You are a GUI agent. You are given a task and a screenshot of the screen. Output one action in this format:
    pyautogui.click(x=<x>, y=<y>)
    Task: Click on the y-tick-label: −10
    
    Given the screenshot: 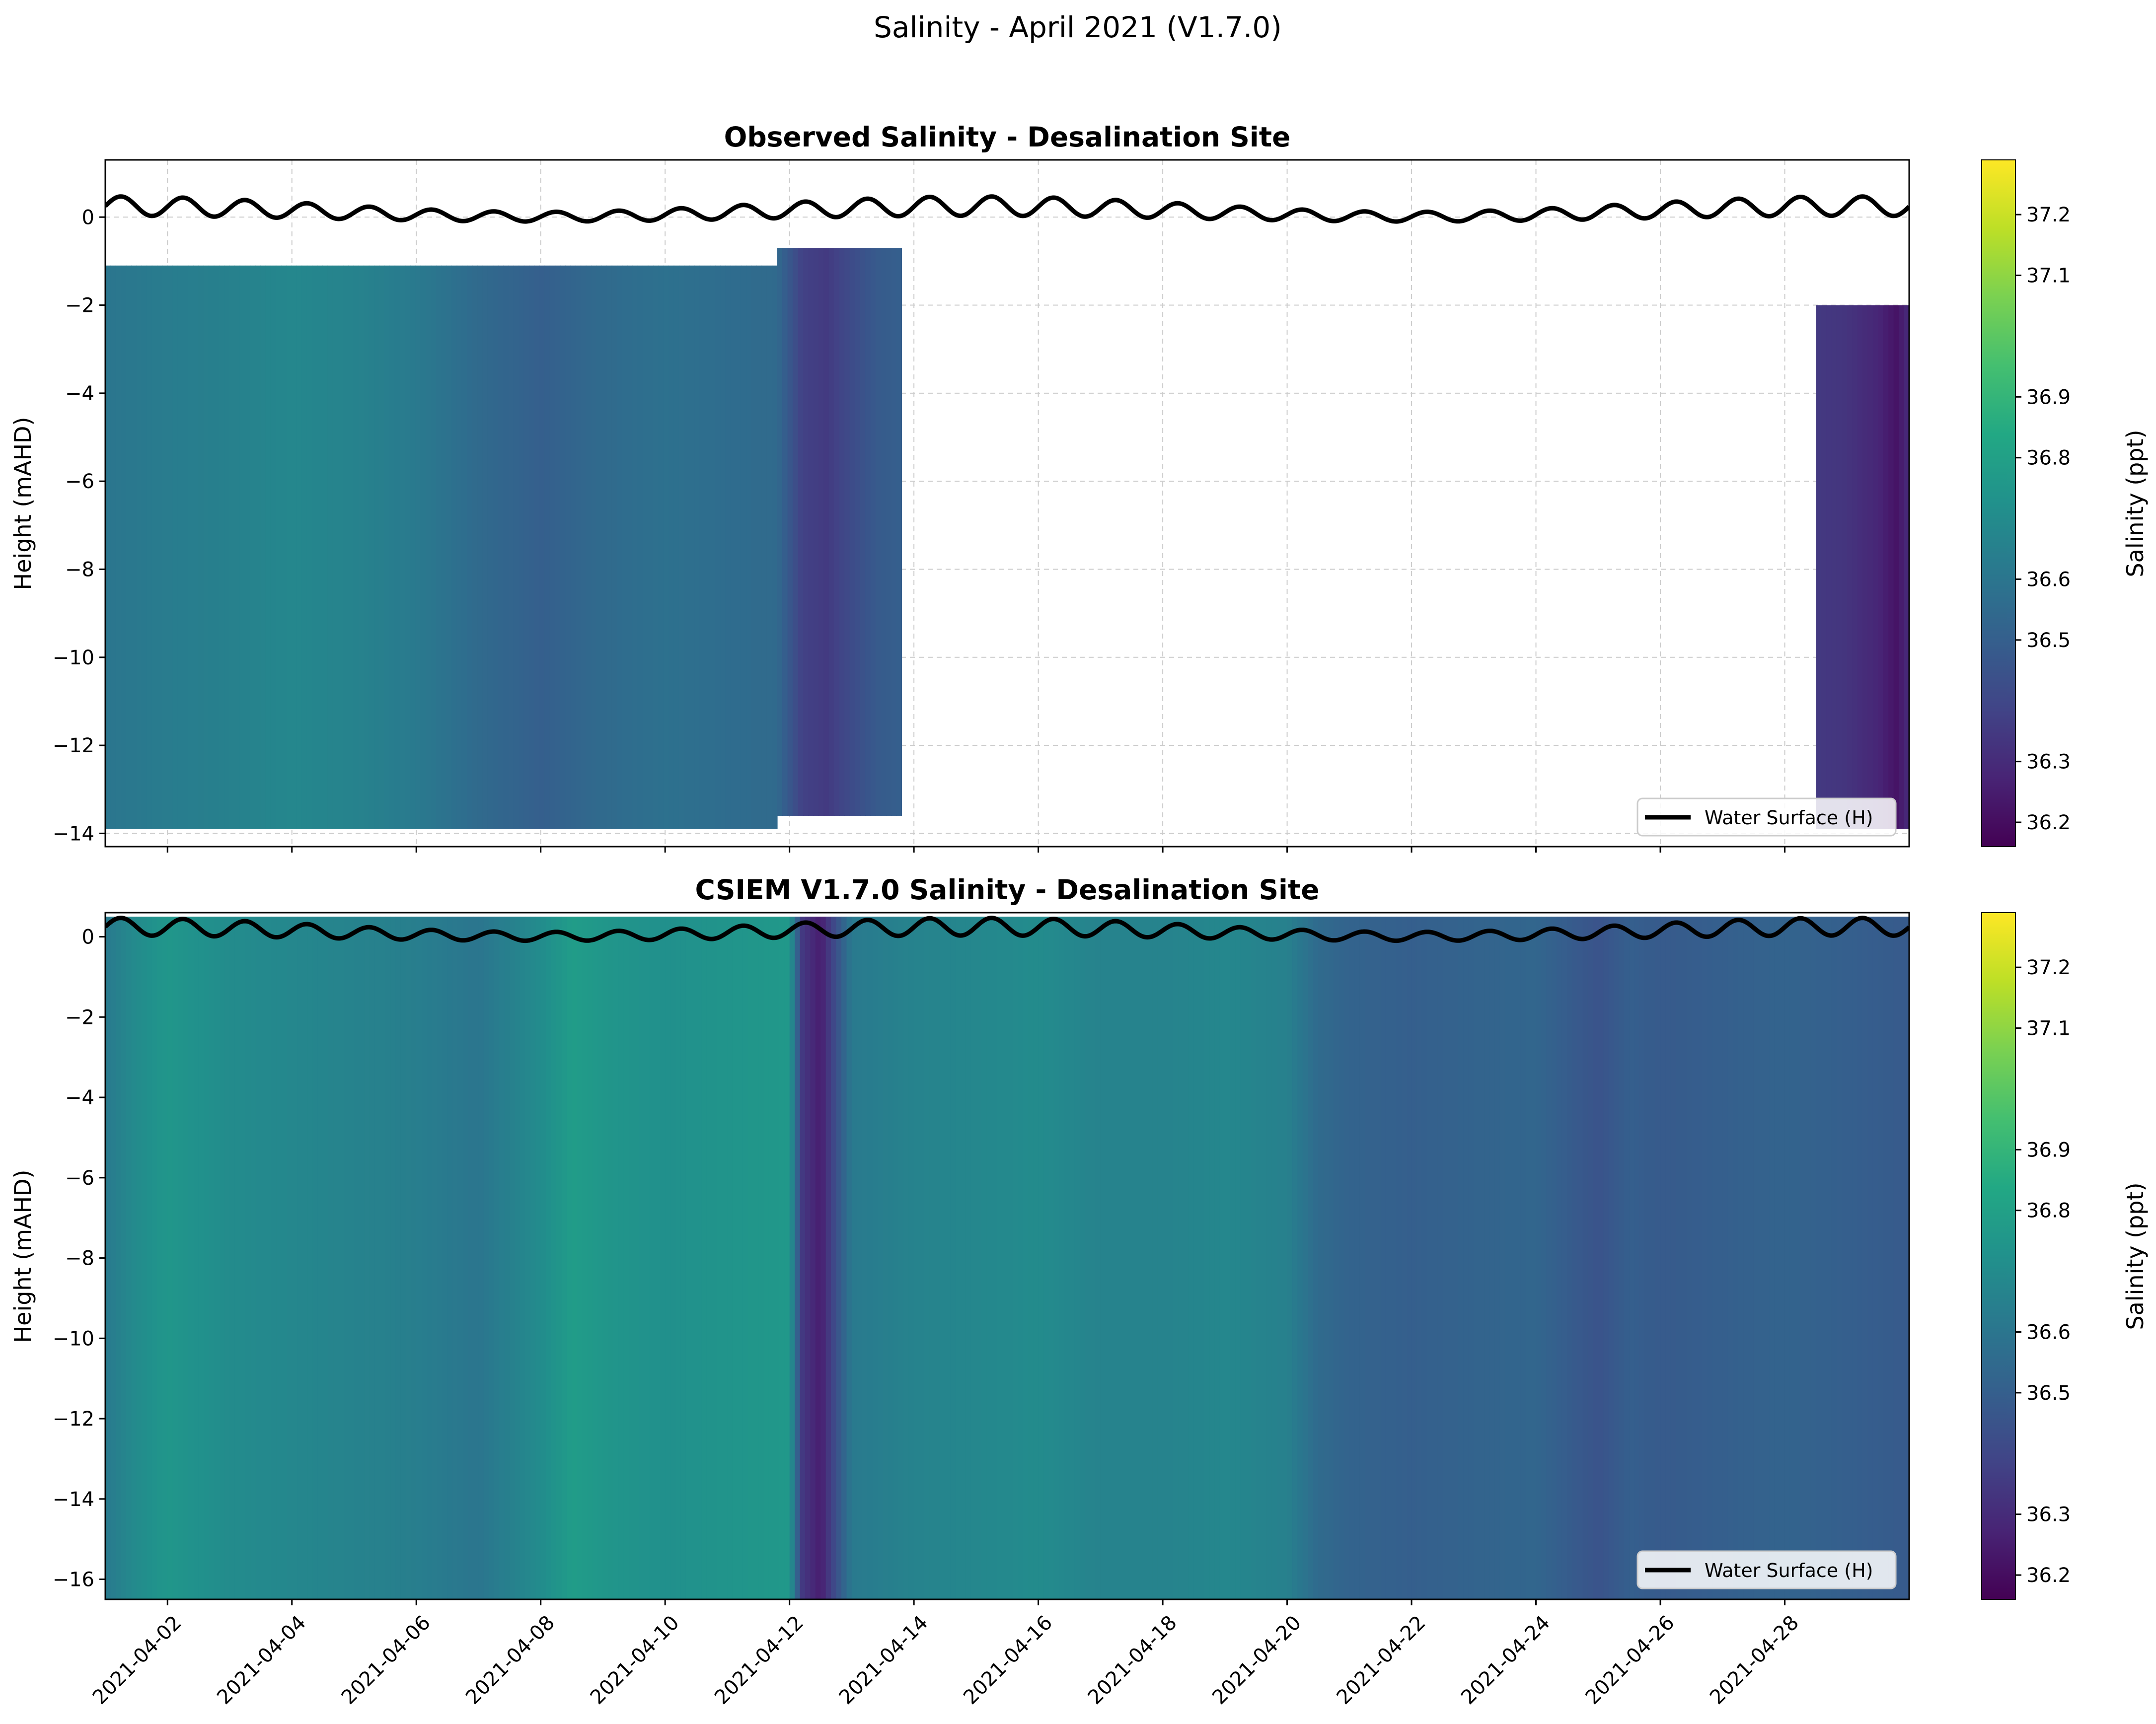 What is the action you would take?
    pyautogui.click(x=73, y=1338)
    